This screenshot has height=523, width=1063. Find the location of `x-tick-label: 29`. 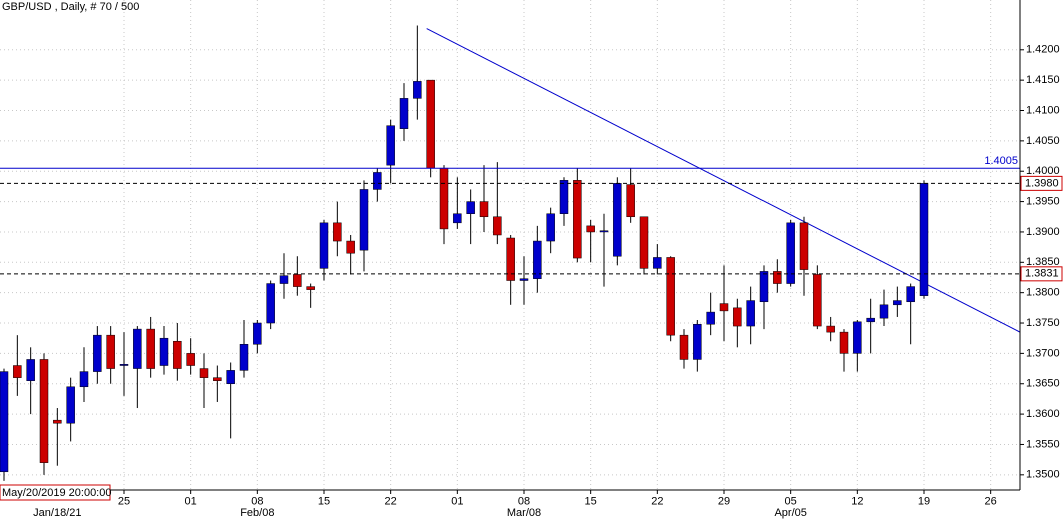

x-tick-label: 29 is located at coordinates (724, 502).